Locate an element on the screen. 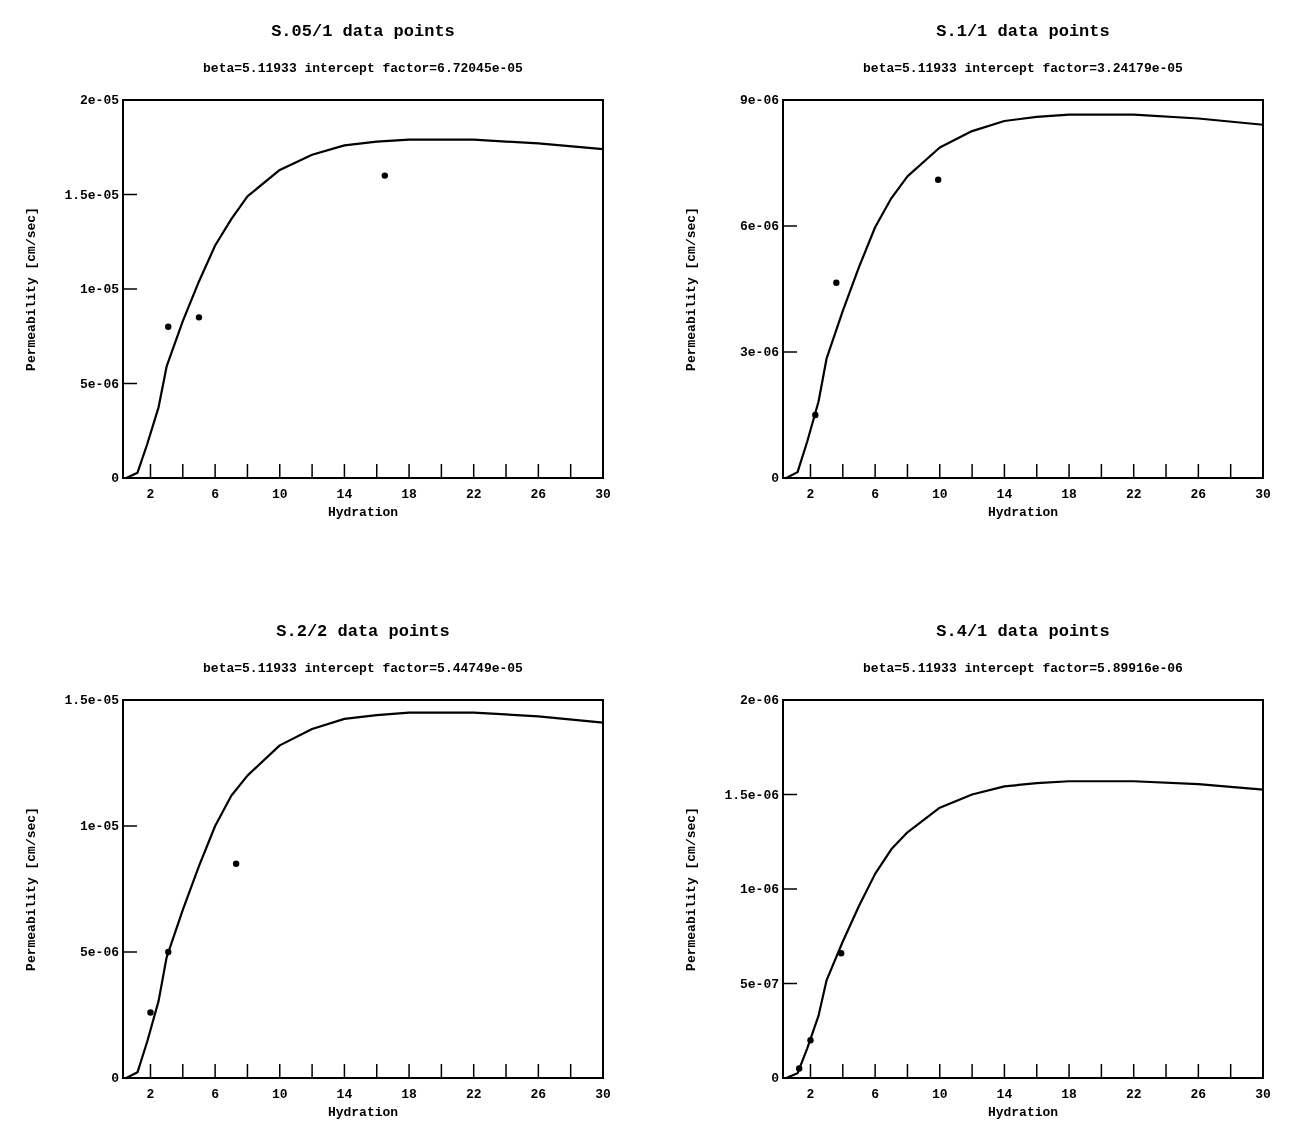  y-tick-label: 2e-05 is located at coordinates (99, 100).